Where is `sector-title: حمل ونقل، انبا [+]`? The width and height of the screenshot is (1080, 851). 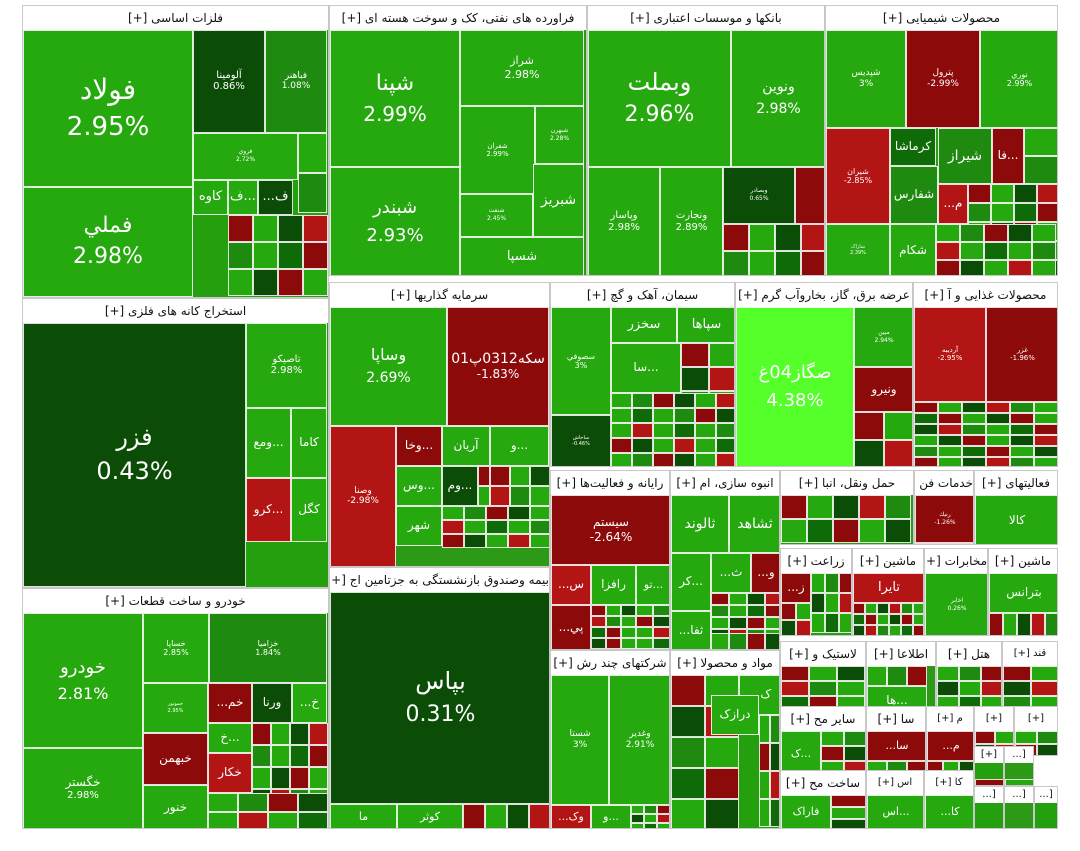 sector-title: حمل ونقل، انبا [+] is located at coordinates (847, 483).